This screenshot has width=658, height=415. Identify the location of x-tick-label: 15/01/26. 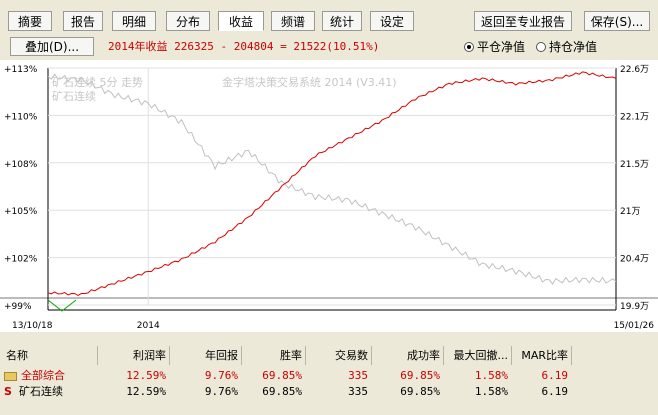
(634, 326).